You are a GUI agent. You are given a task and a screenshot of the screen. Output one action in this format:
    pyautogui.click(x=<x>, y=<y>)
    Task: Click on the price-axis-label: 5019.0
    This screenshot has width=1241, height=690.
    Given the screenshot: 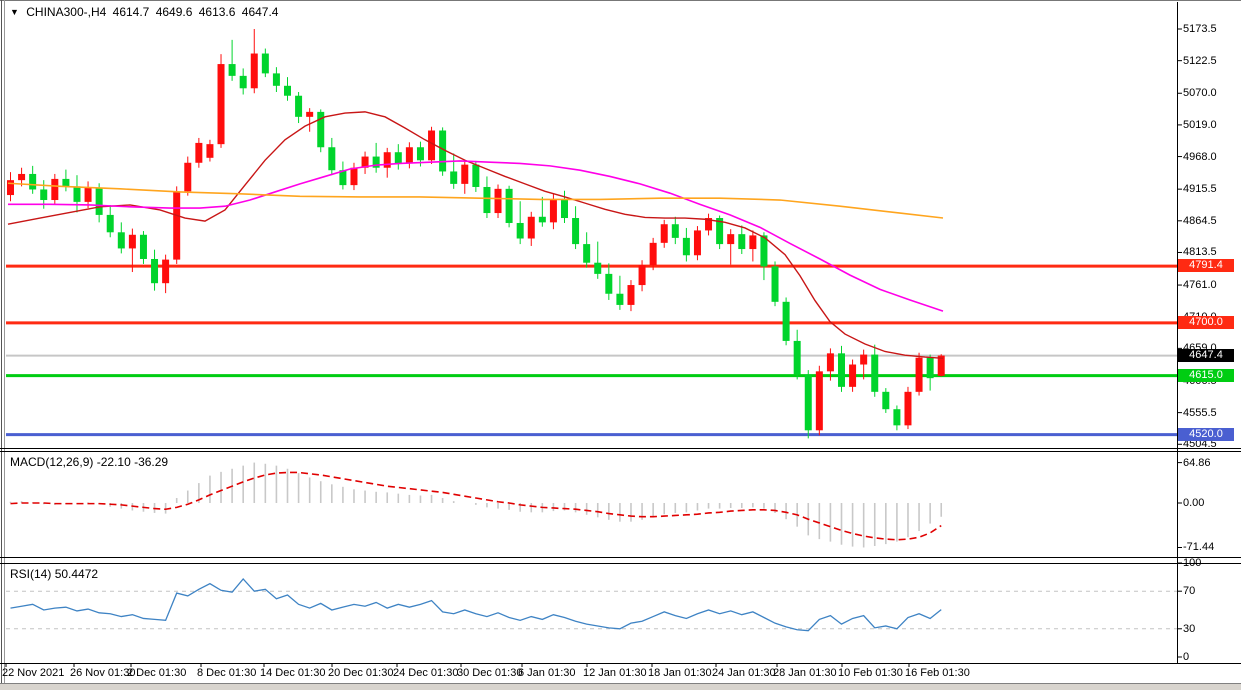 What is the action you would take?
    pyautogui.click(x=1200, y=124)
    